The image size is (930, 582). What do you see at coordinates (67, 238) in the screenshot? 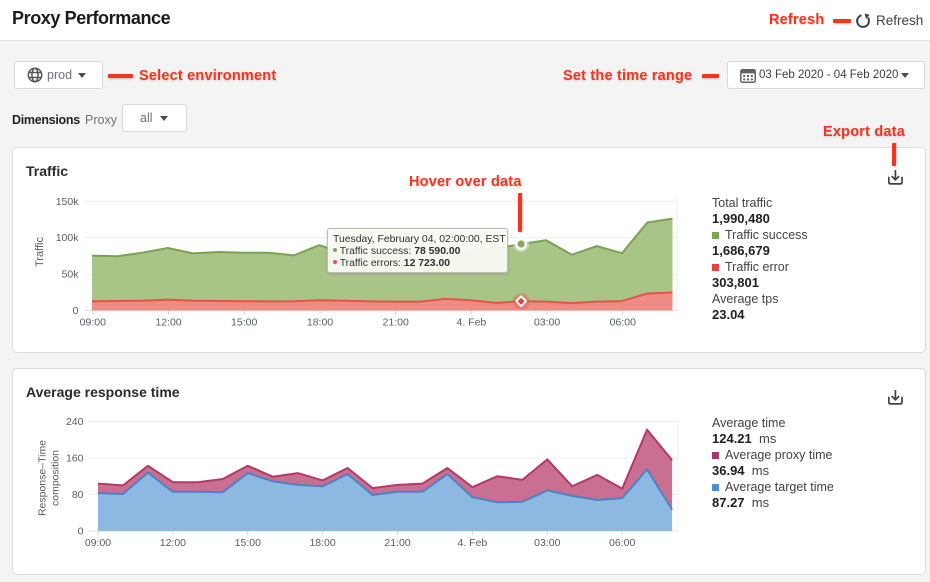
I see `svg-text: 100k` at bounding box center [67, 238].